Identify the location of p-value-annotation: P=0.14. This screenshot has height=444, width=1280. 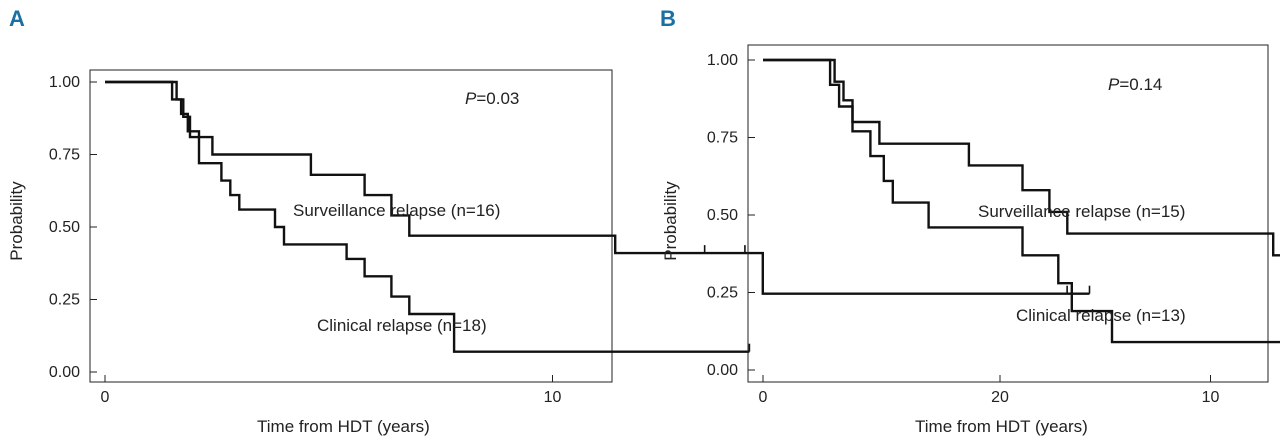
(1135, 84).